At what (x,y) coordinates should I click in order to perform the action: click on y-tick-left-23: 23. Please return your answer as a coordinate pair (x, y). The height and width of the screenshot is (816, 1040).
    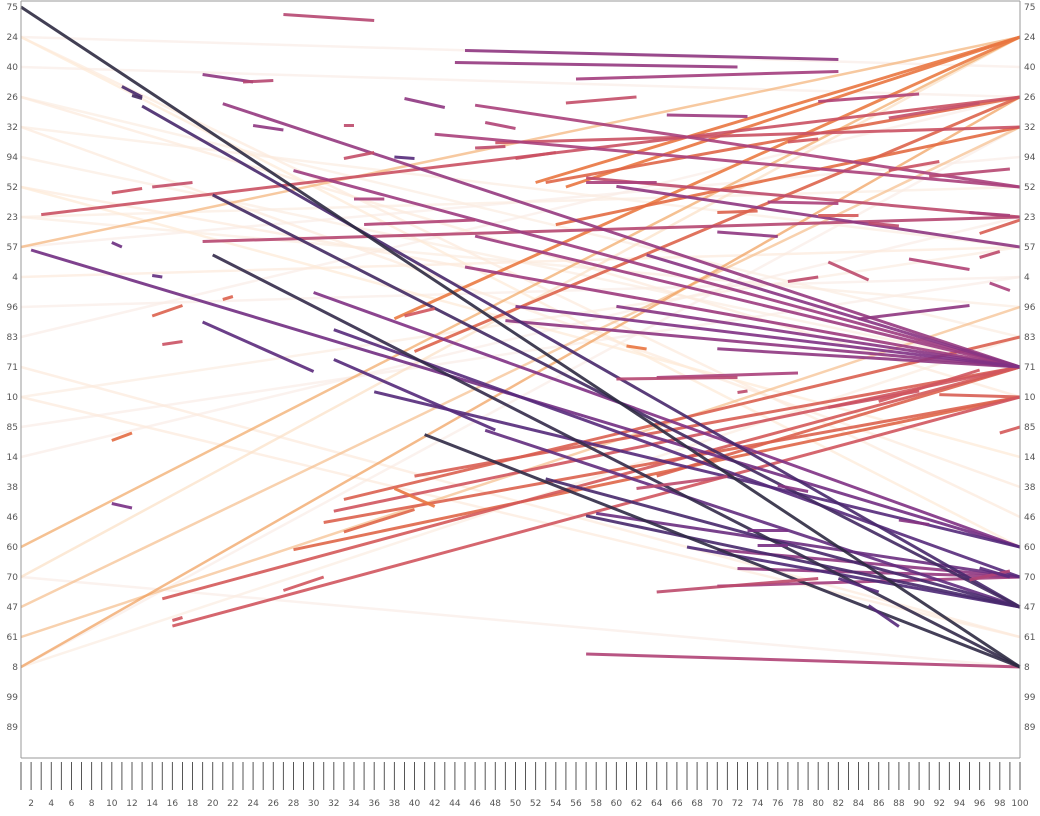
    Looking at the image, I should click on (12, 218).